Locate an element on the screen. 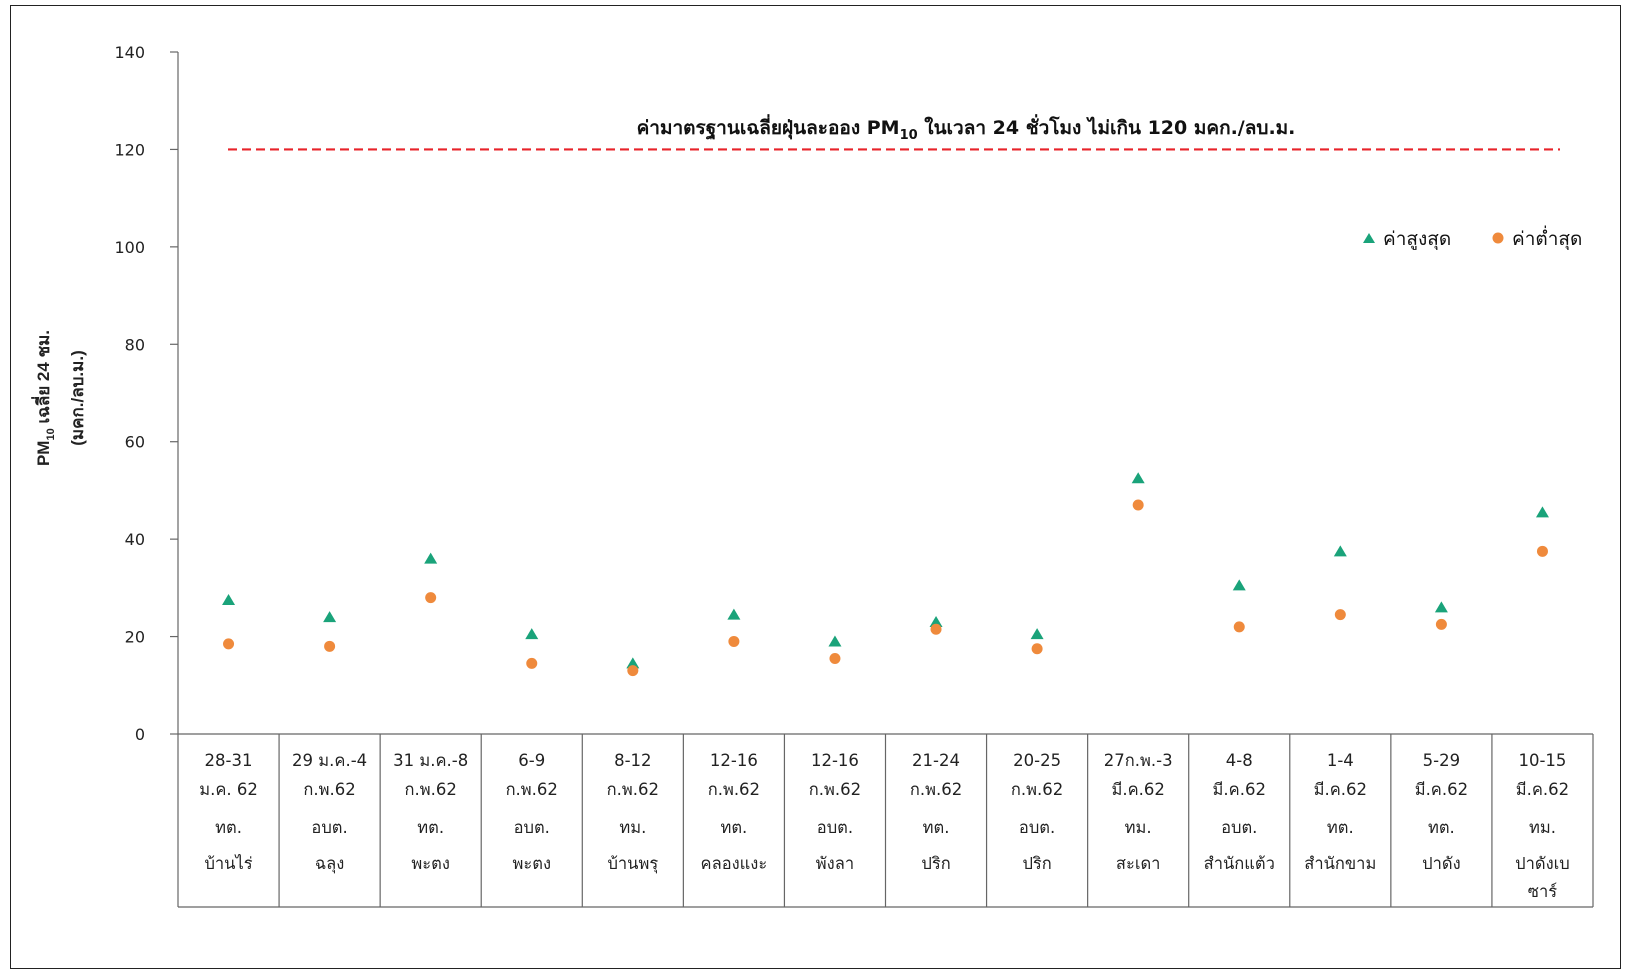 The height and width of the screenshot is (974, 1633). y-tick-label: 0 is located at coordinates (140, 734).